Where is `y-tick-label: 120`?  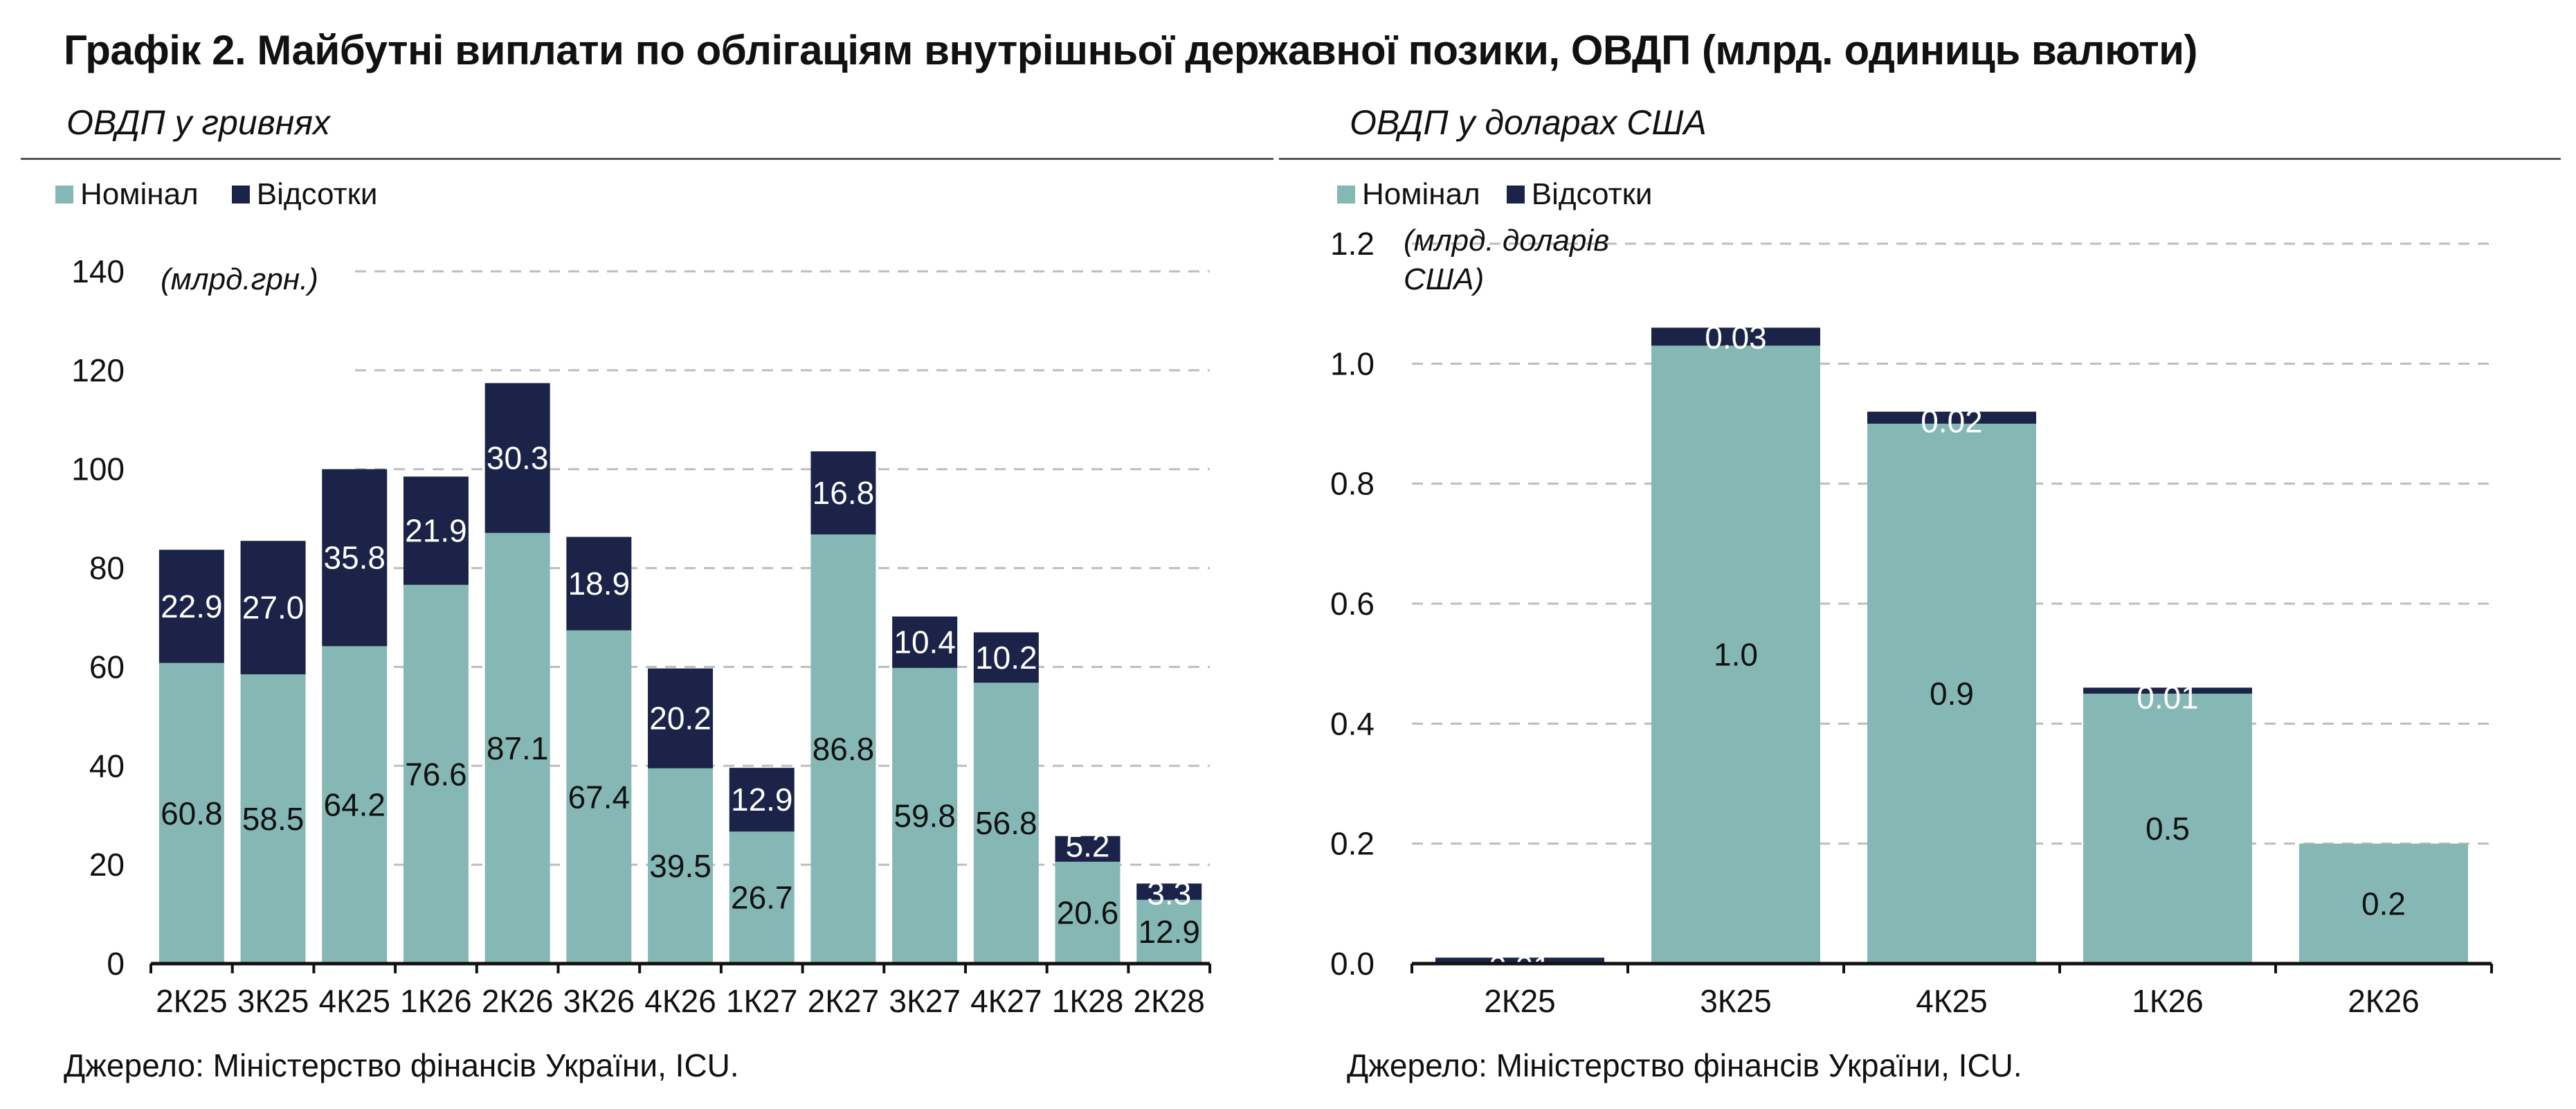 y-tick-label: 120 is located at coordinates (98, 370).